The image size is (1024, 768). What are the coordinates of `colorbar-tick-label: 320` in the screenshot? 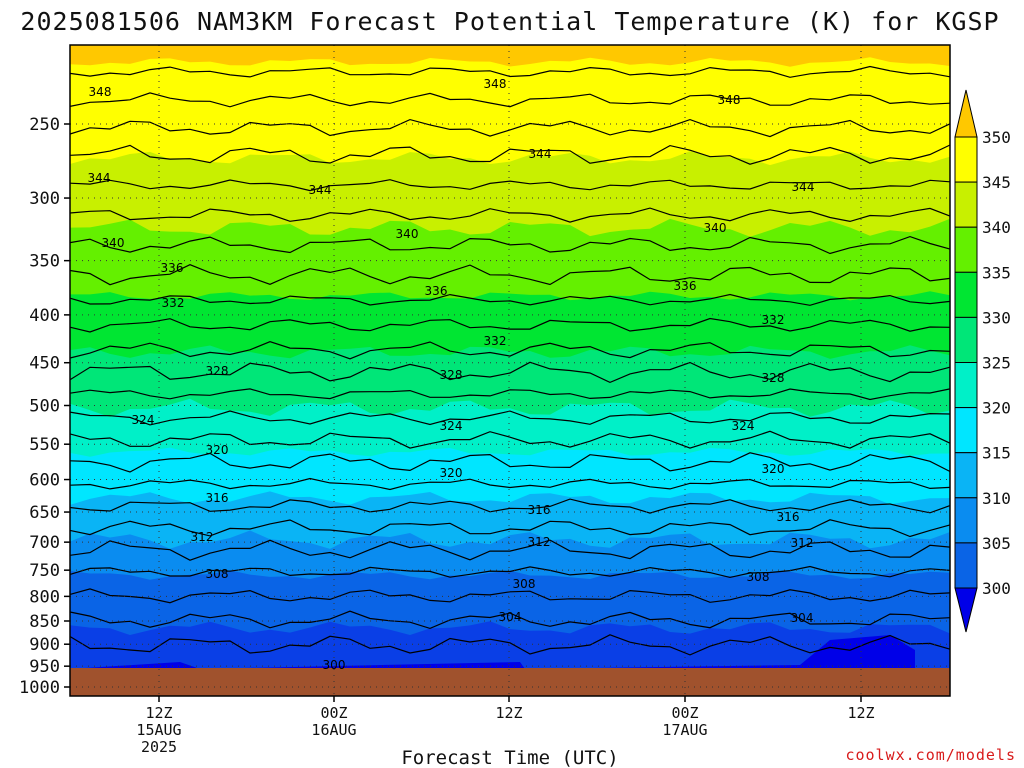 It's located at (996, 408).